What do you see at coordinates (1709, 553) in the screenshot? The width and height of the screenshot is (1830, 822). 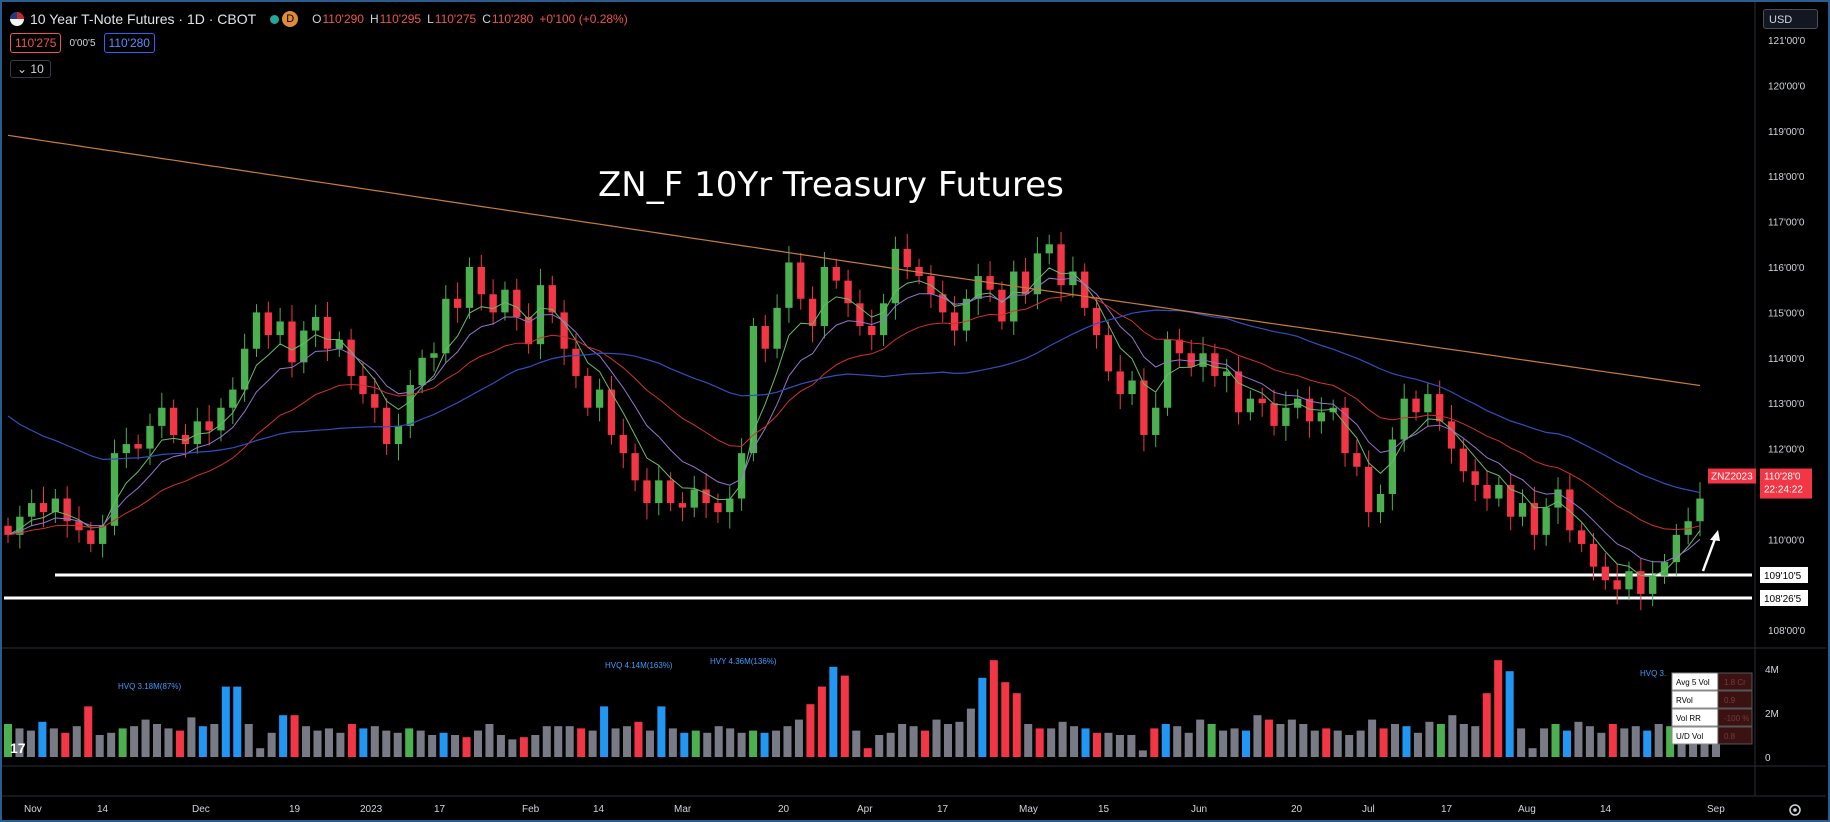 I see `trend-arrow-line` at bounding box center [1709, 553].